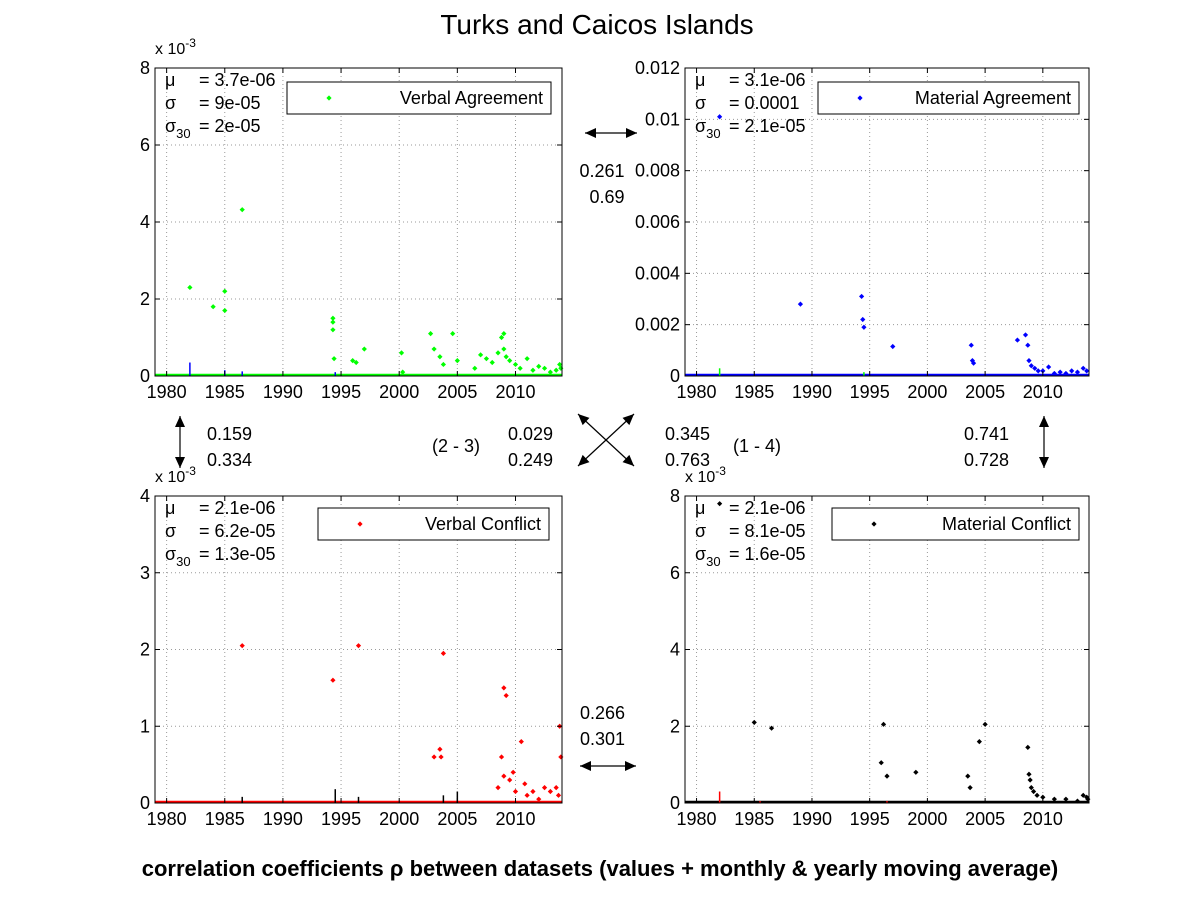 The height and width of the screenshot is (901, 1201). What do you see at coordinates (767, 126) in the screenshot?
I see `stat-sigma30-value: = 2.1e-05` at bounding box center [767, 126].